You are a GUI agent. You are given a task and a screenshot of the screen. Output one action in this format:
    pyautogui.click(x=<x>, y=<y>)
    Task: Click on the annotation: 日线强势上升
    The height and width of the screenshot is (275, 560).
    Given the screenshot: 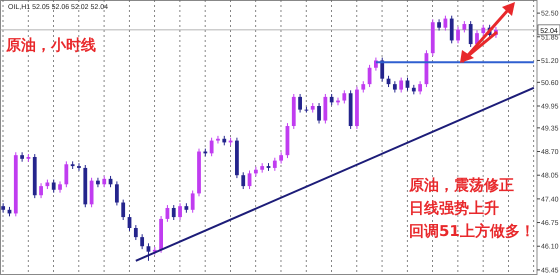 What is the action you would take?
    pyautogui.click(x=454, y=208)
    